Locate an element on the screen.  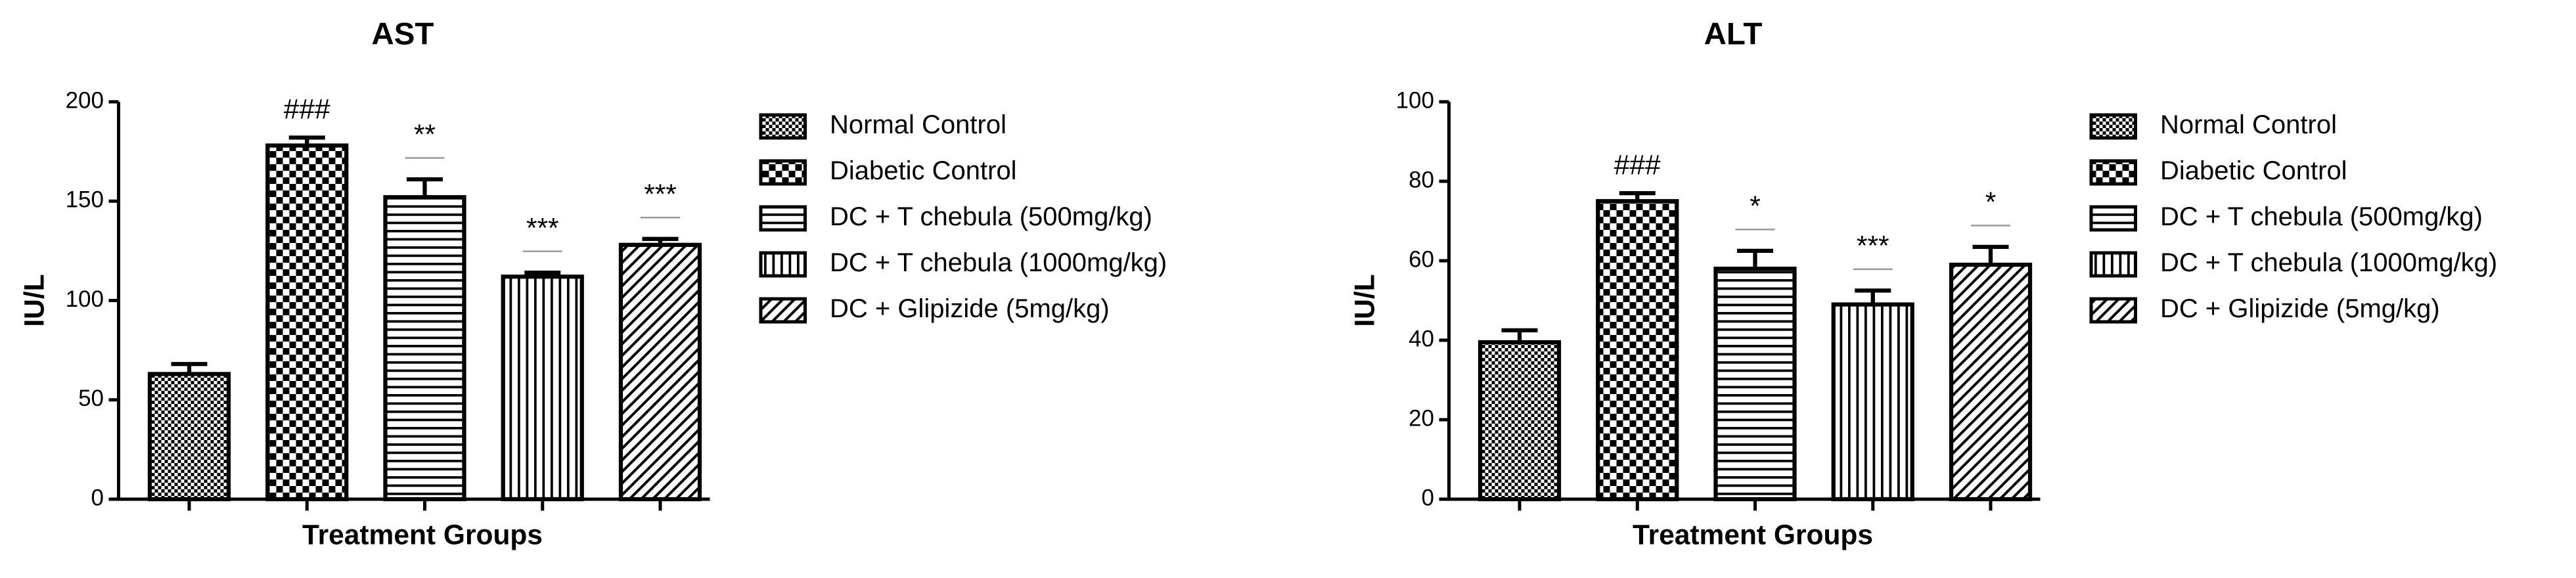
chart-title: AST is located at coordinates (403, 35).